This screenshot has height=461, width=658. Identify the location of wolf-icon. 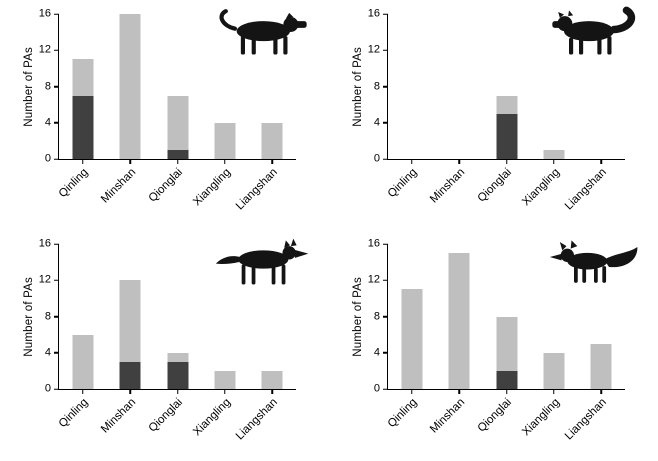
(265, 262).